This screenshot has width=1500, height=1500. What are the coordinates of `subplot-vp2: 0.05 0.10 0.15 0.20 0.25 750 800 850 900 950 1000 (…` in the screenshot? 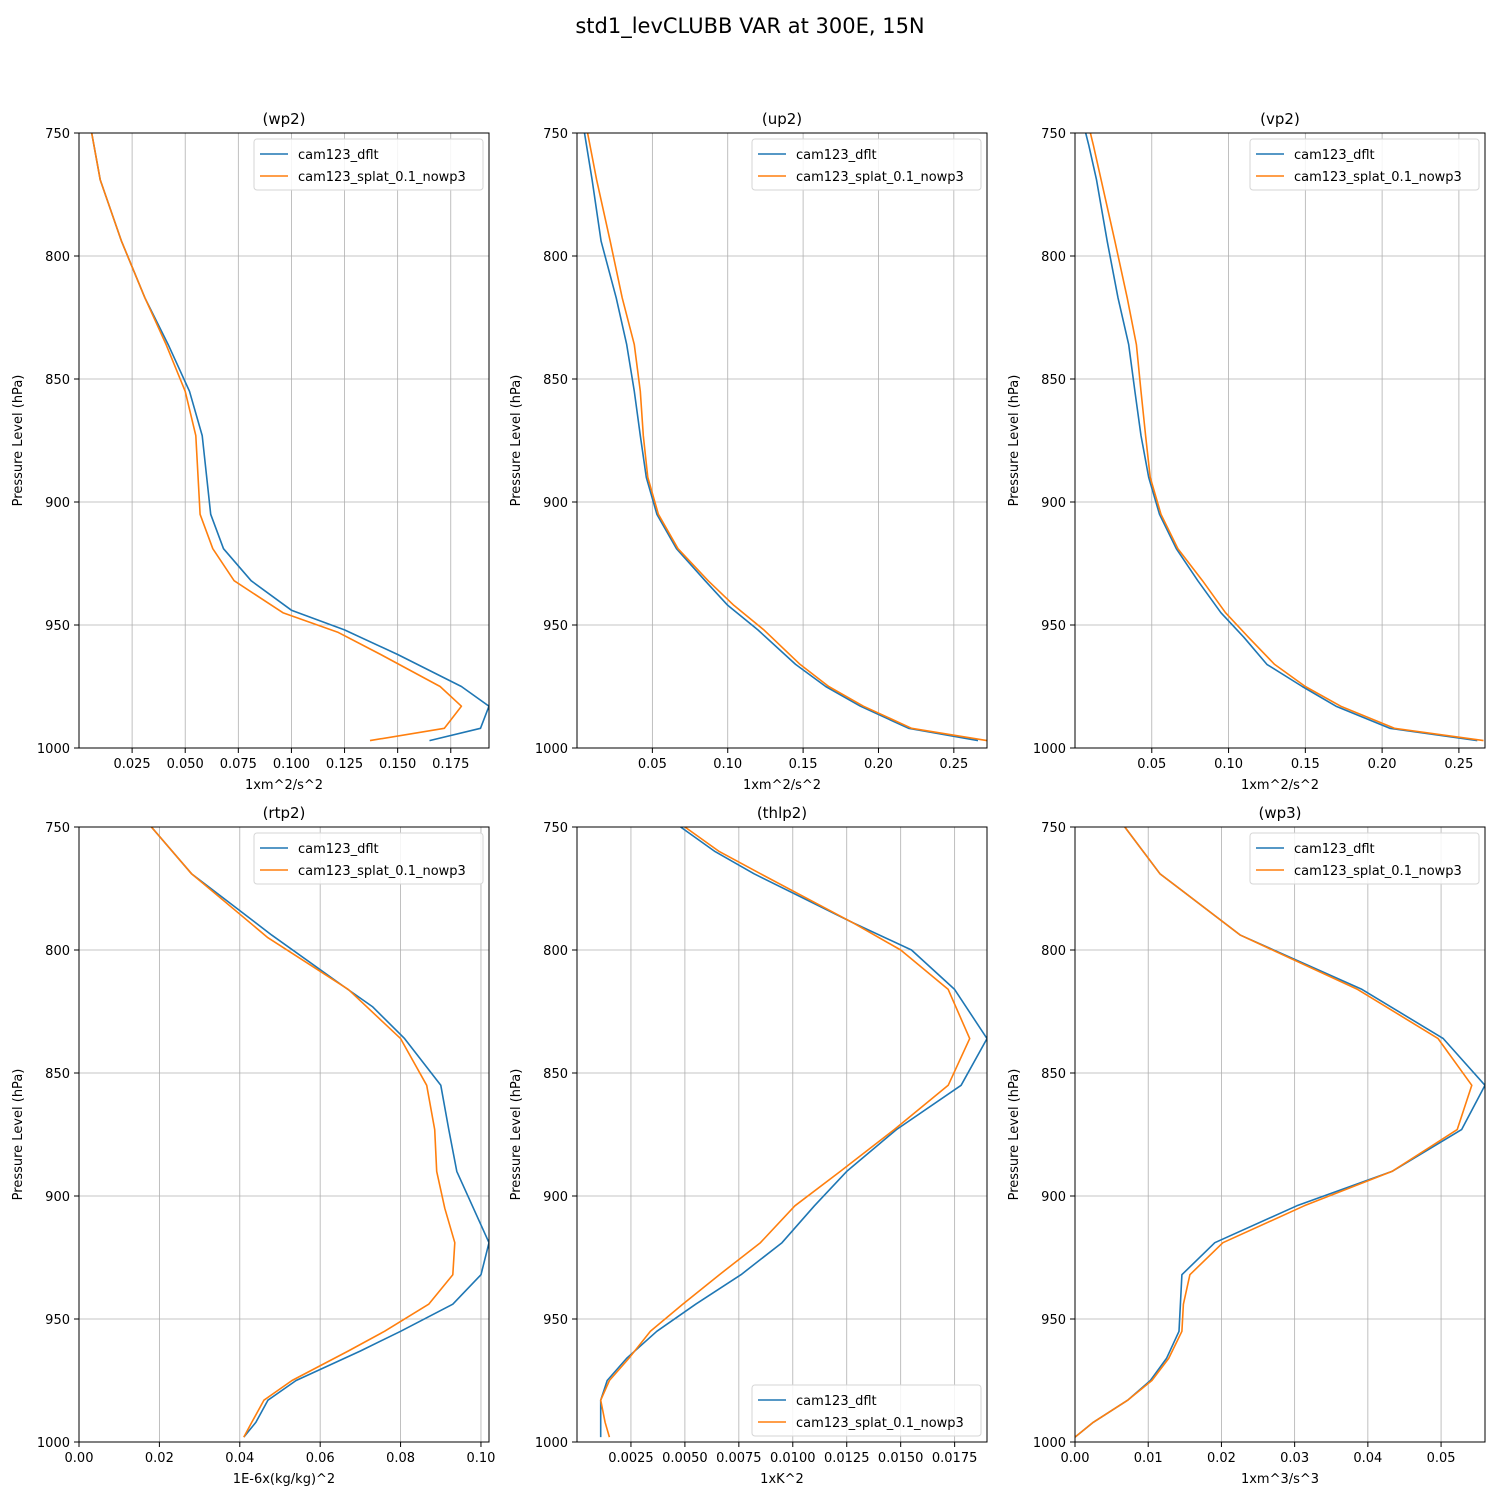 It's located at (1246, 451).